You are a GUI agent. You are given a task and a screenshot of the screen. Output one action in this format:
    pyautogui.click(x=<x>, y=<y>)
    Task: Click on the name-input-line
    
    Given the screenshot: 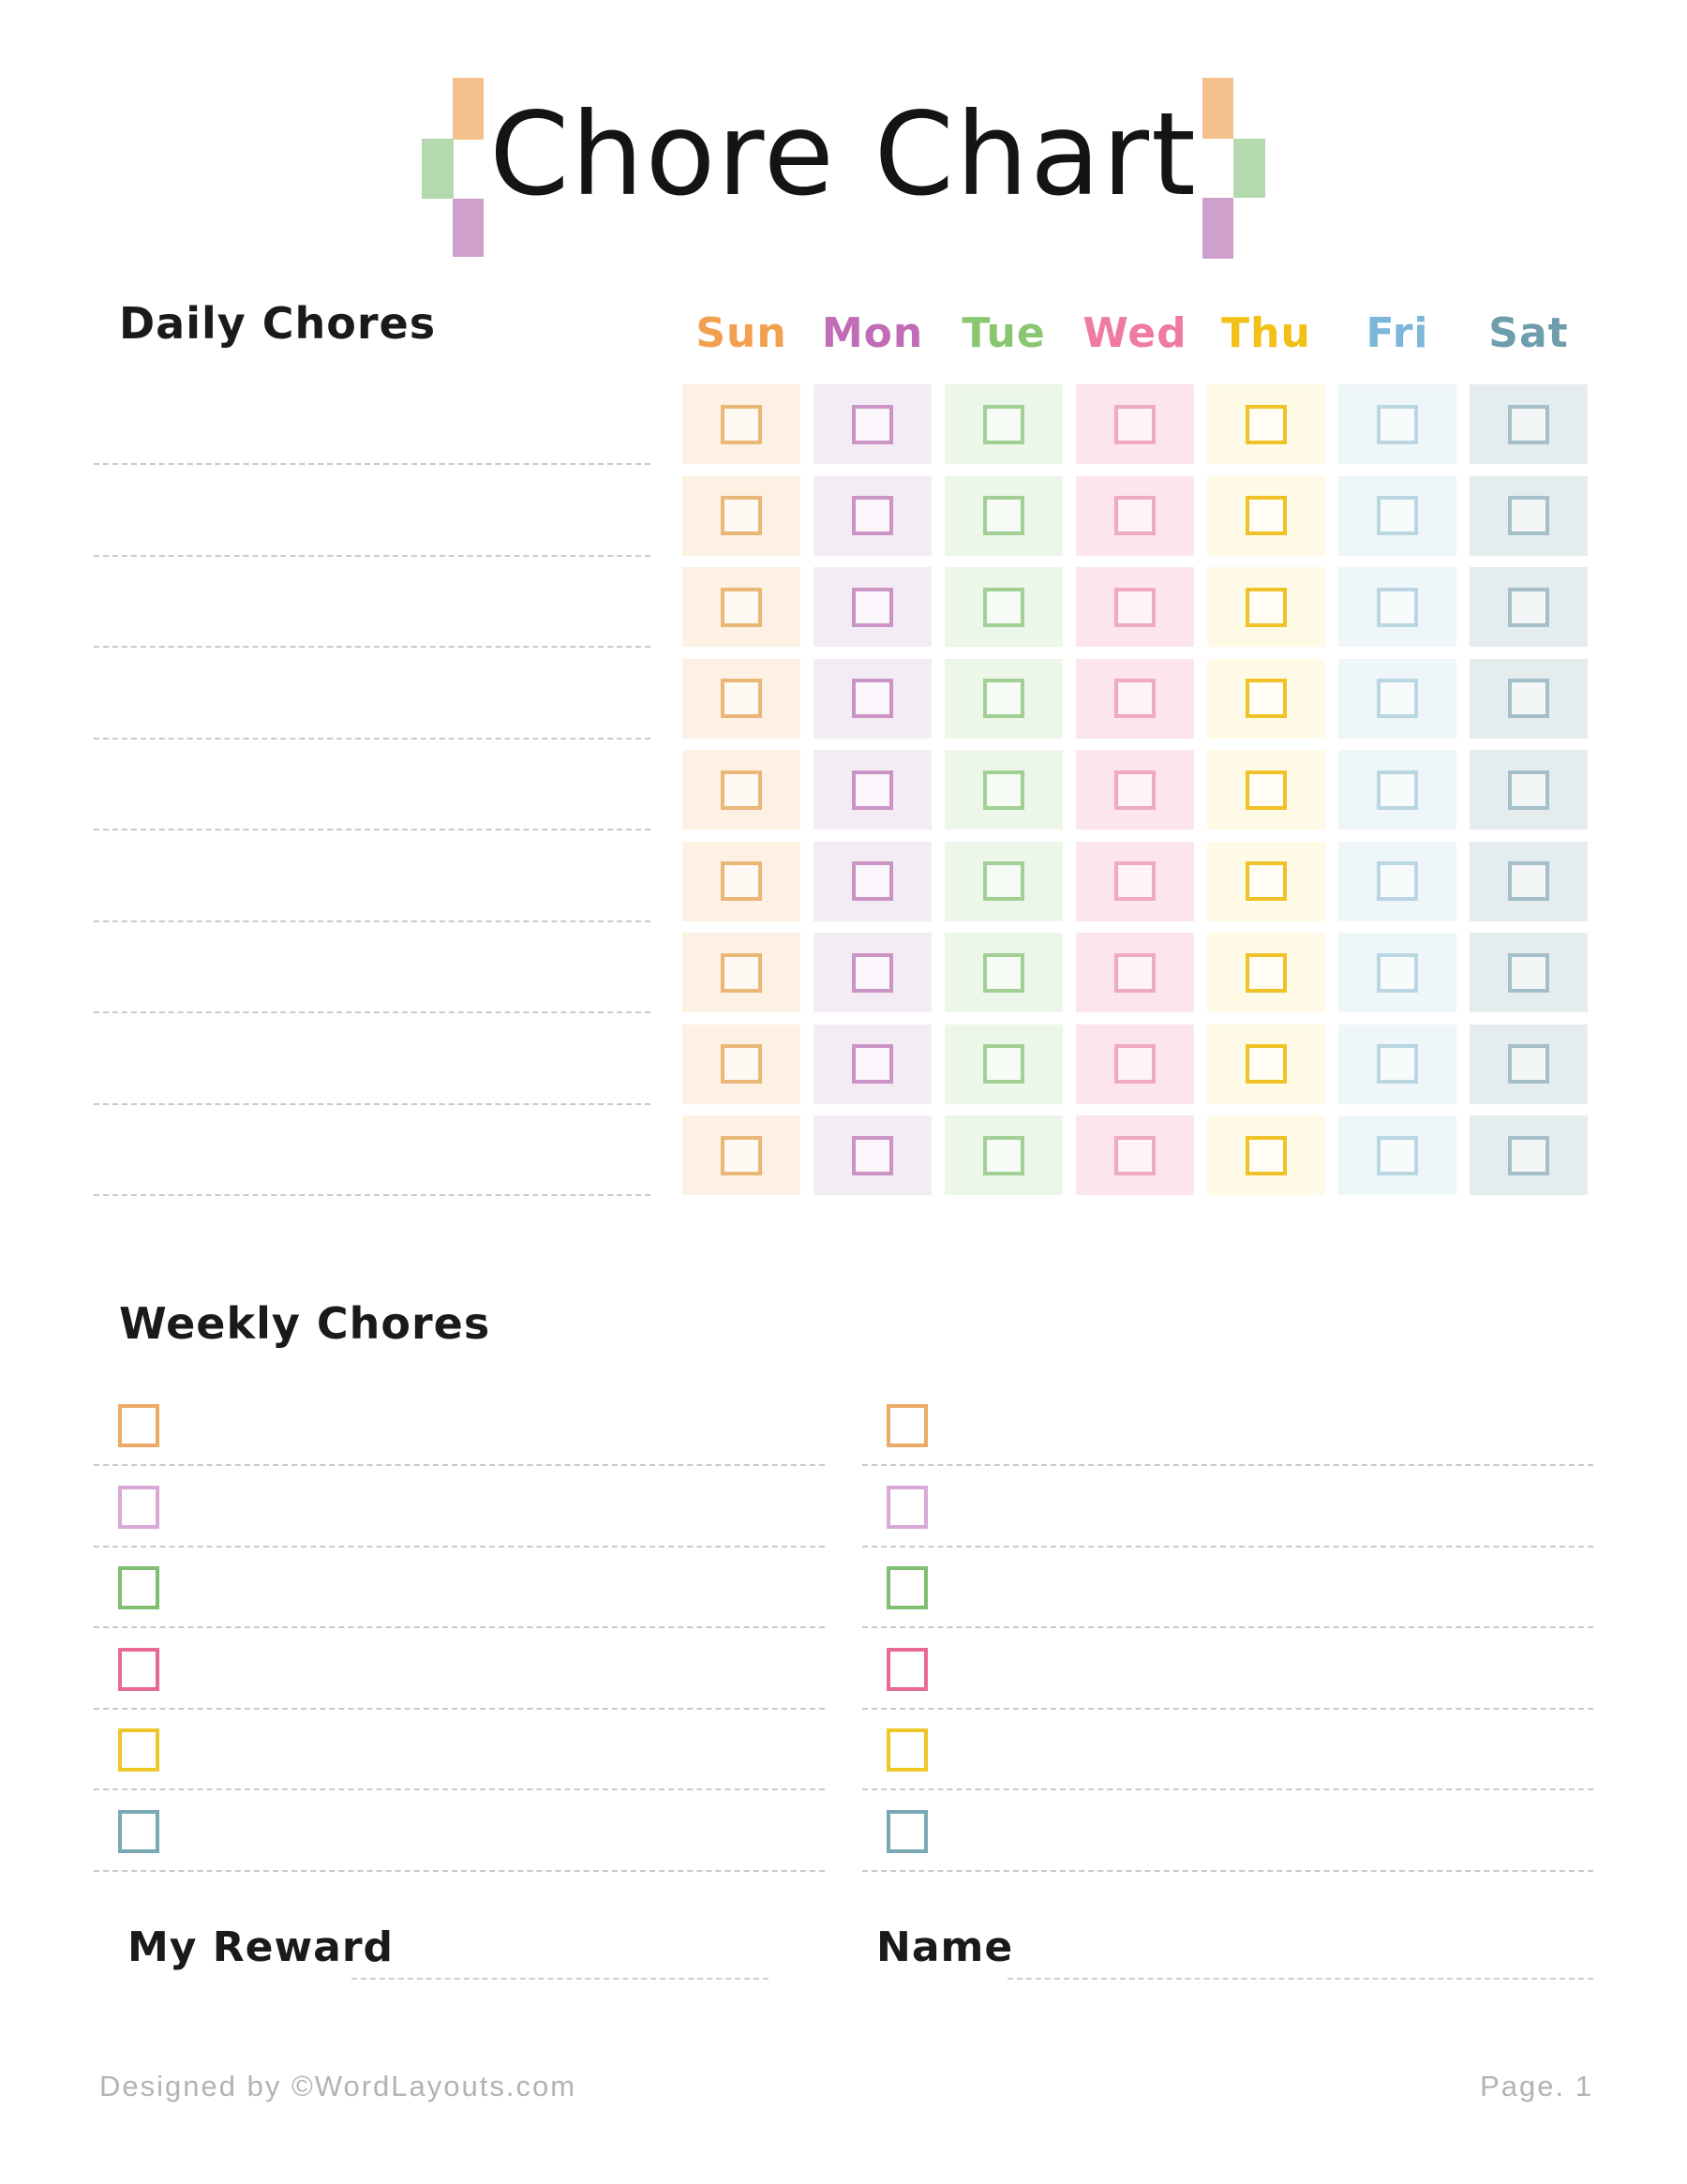 What is the action you would take?
    pyautogui.click(x=1300, y=1979)
    